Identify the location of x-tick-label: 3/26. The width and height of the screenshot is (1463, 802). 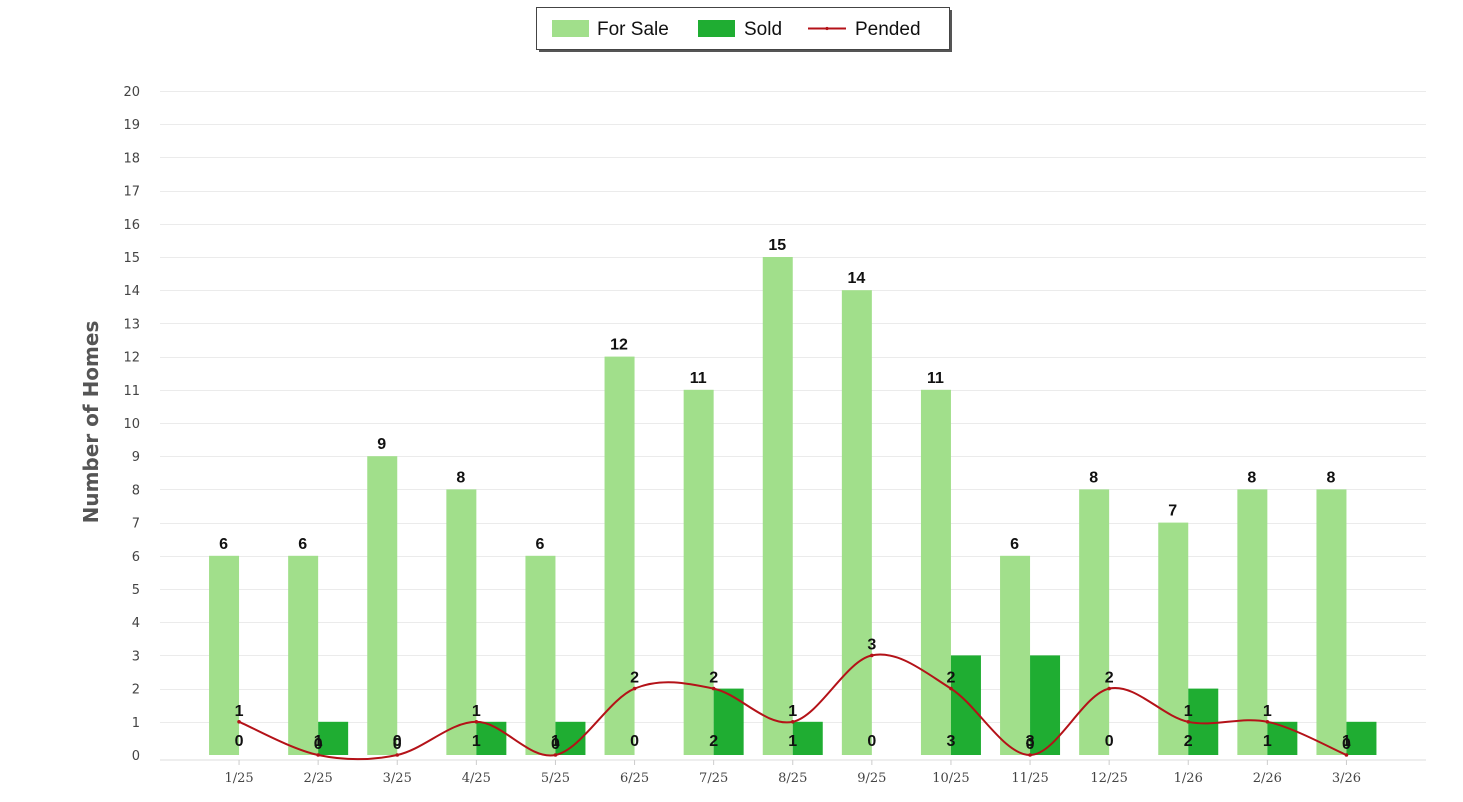
(1346, 778).